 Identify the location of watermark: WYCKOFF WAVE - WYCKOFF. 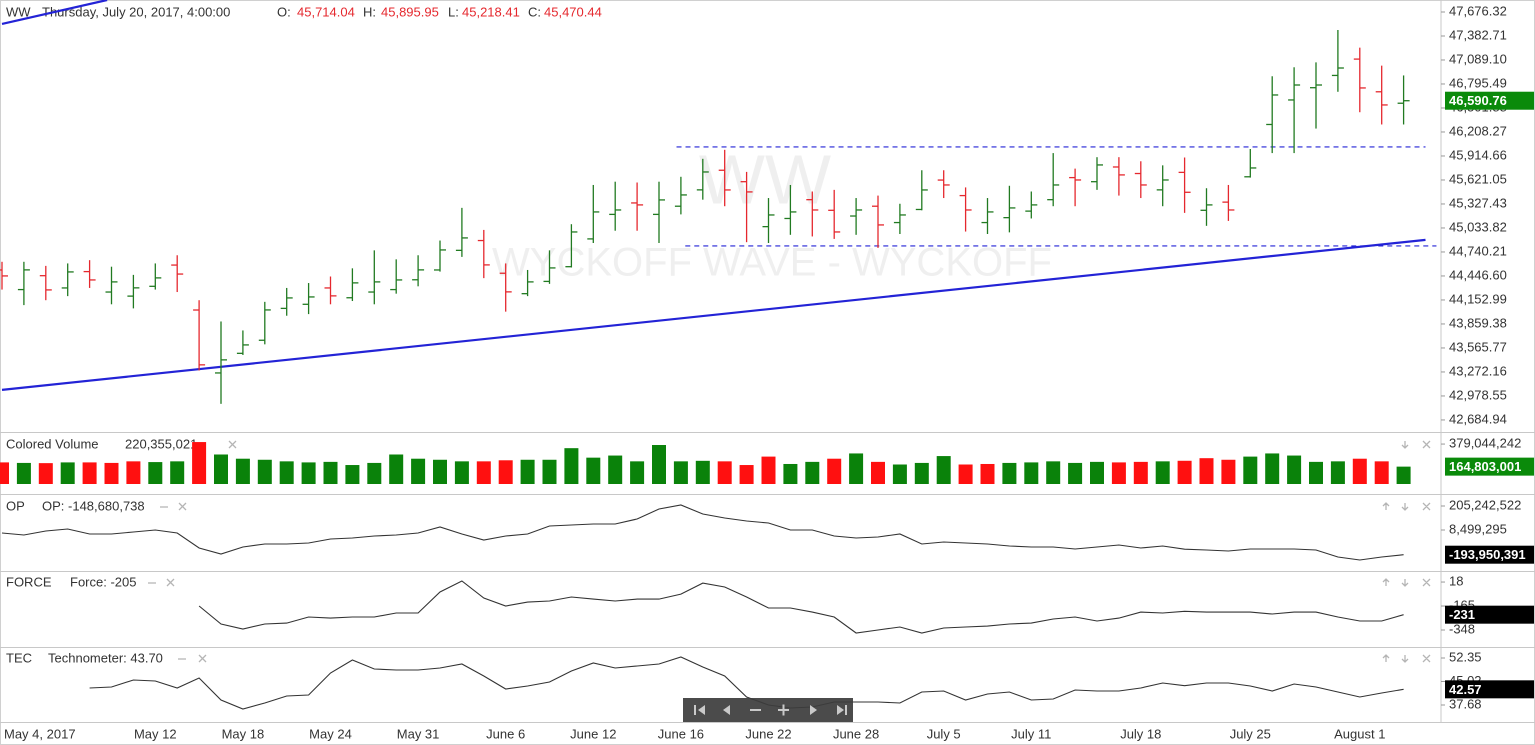
(772, 263).